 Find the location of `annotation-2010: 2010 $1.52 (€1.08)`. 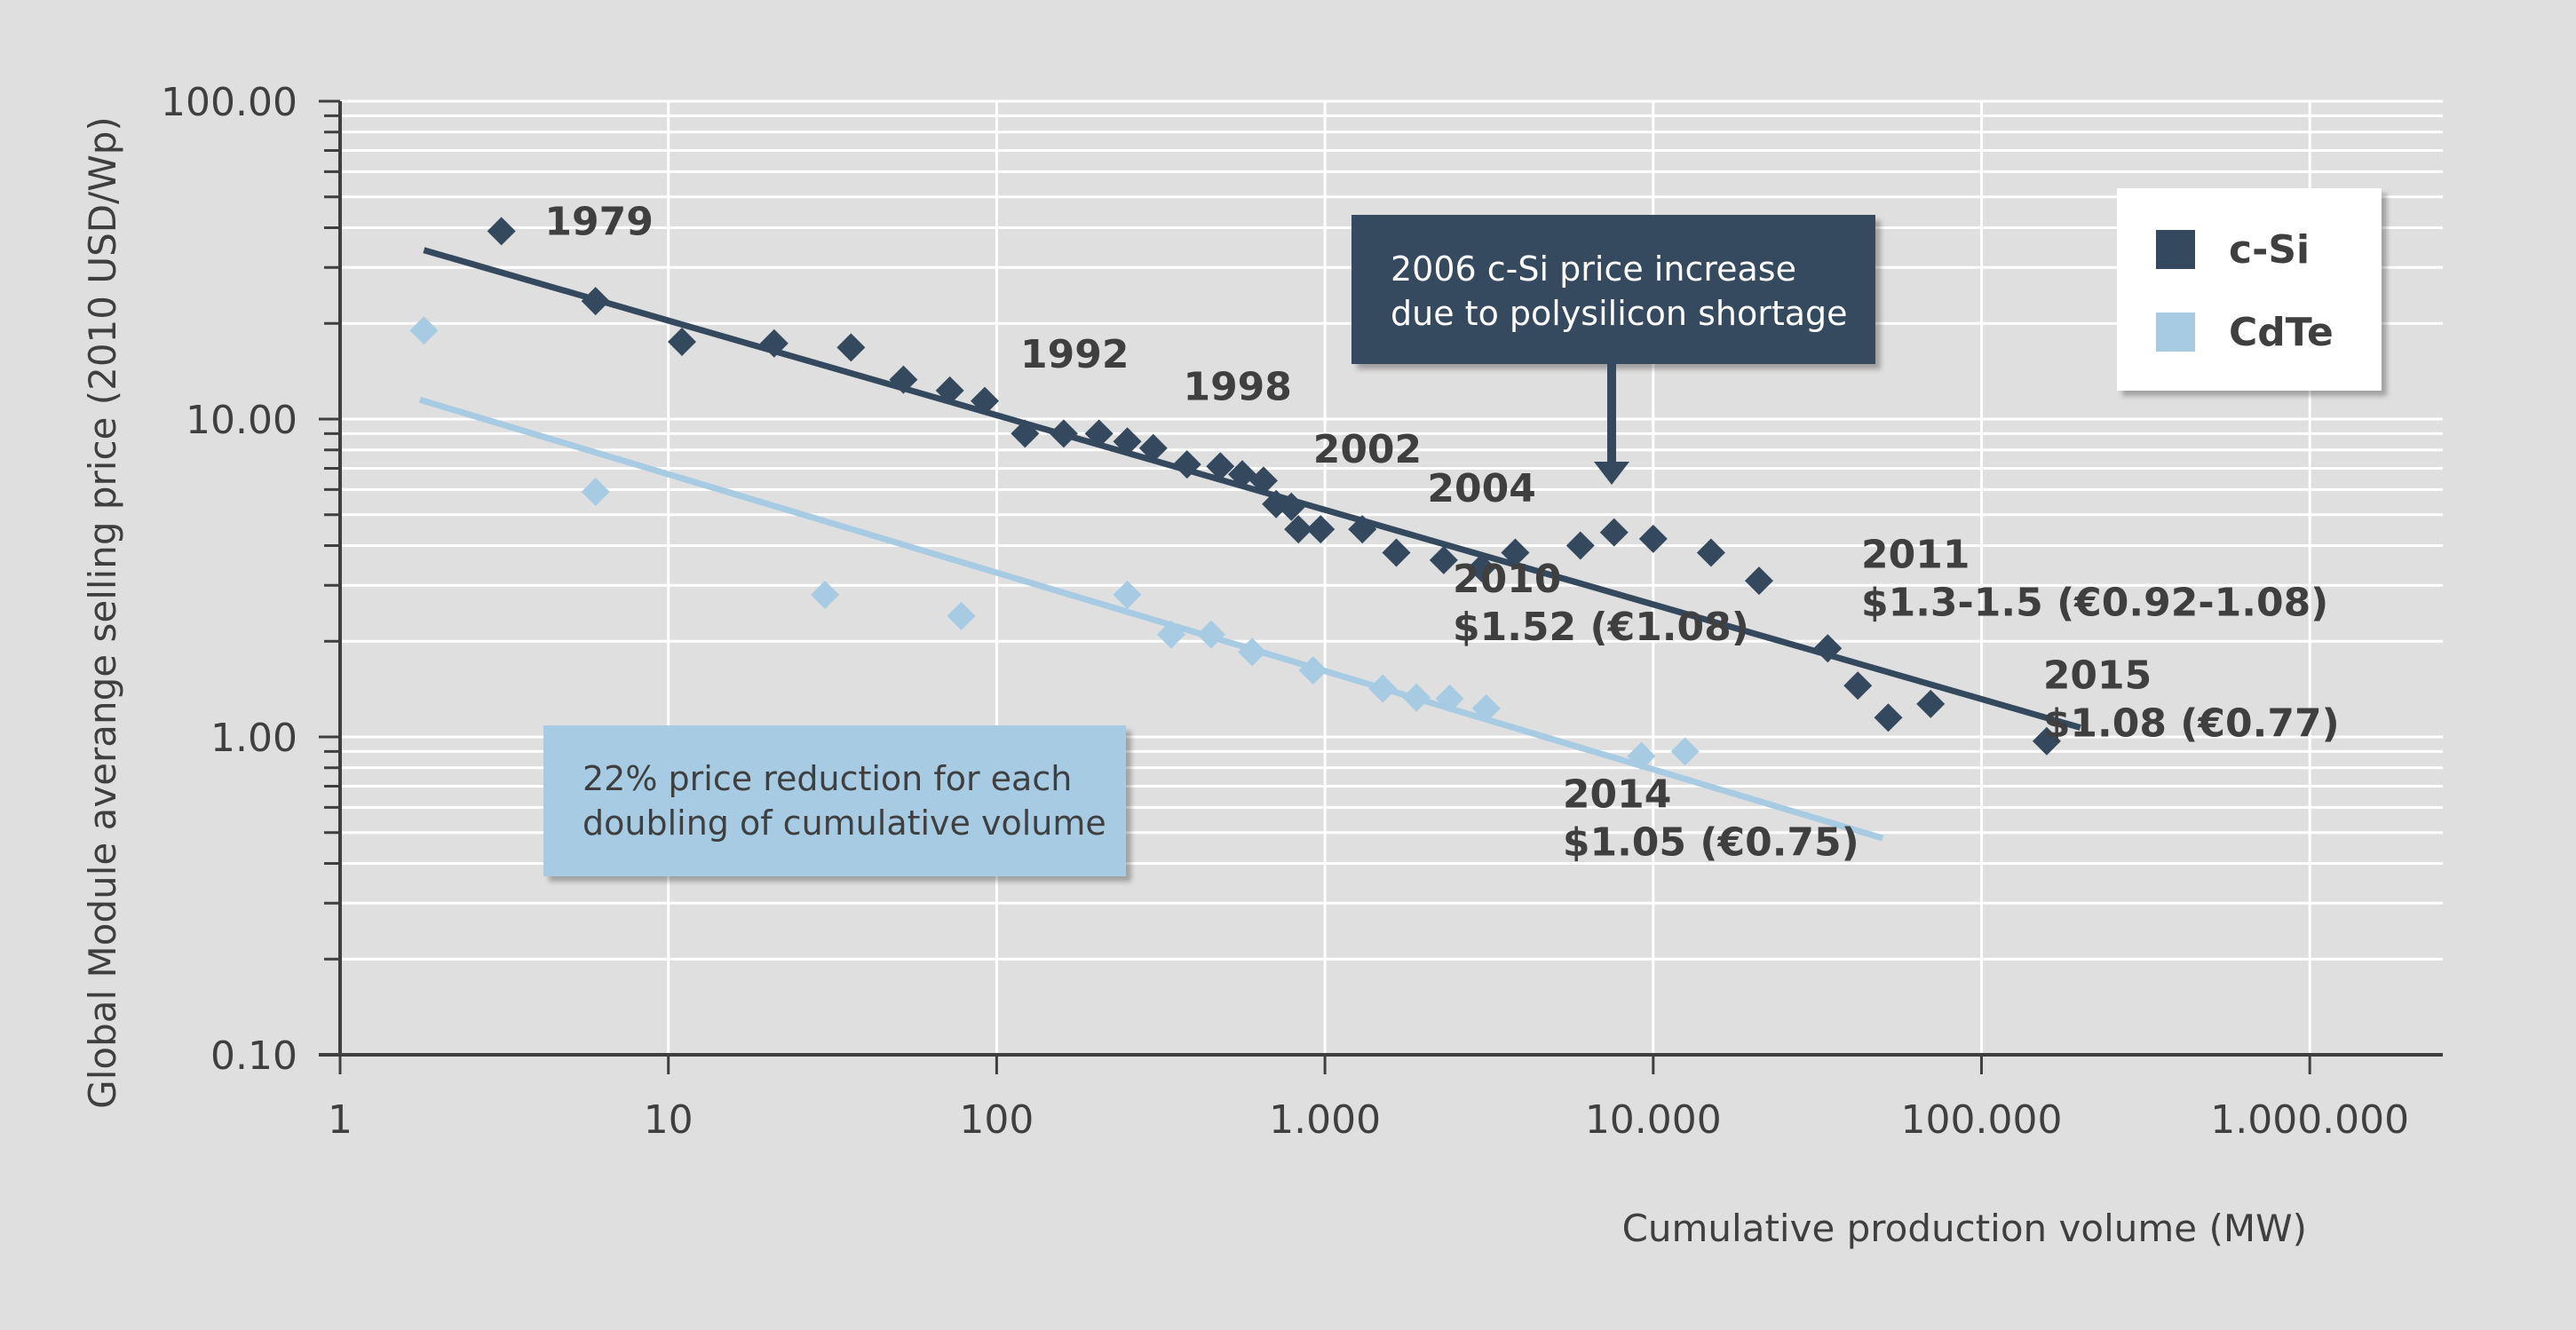

annotation-2010: 2010 $1.52 (€1.08) is located at coordinates (1601, 603).